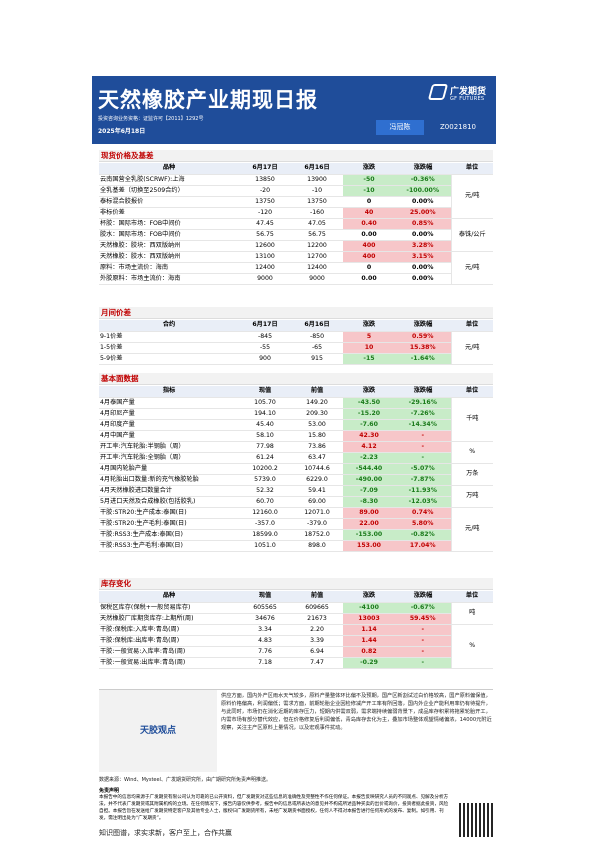  Describe the element at coordinates (169, 202) in the screenshot. I see `row-name: 泰标混合胶报价` at that location.